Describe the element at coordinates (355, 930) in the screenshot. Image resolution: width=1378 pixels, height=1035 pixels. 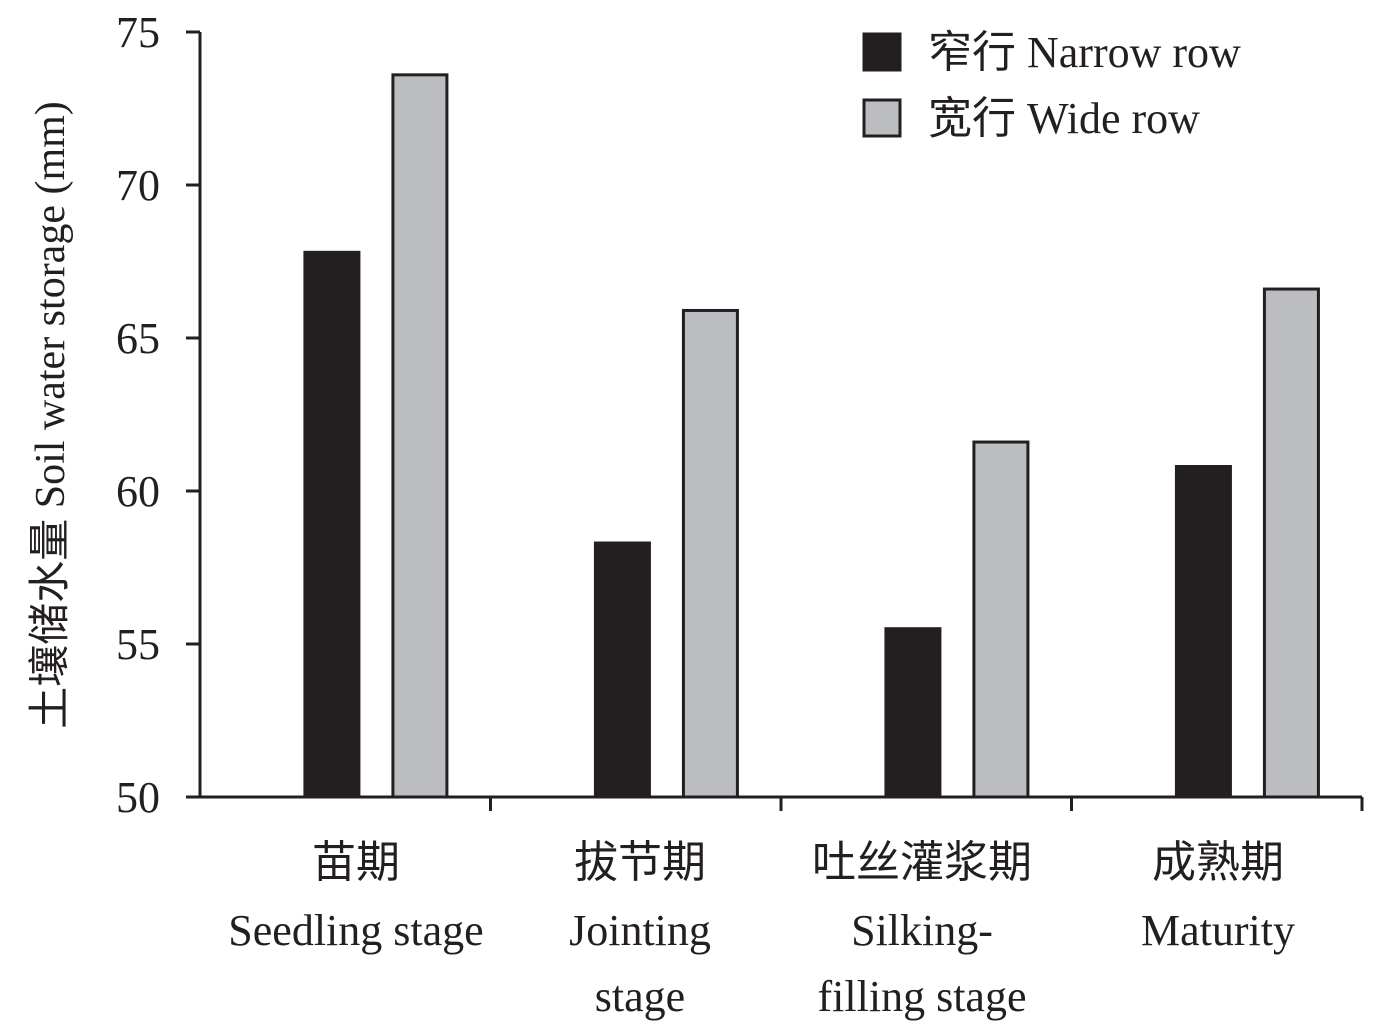
I see `category-label-en: Seedling stage` at that location.